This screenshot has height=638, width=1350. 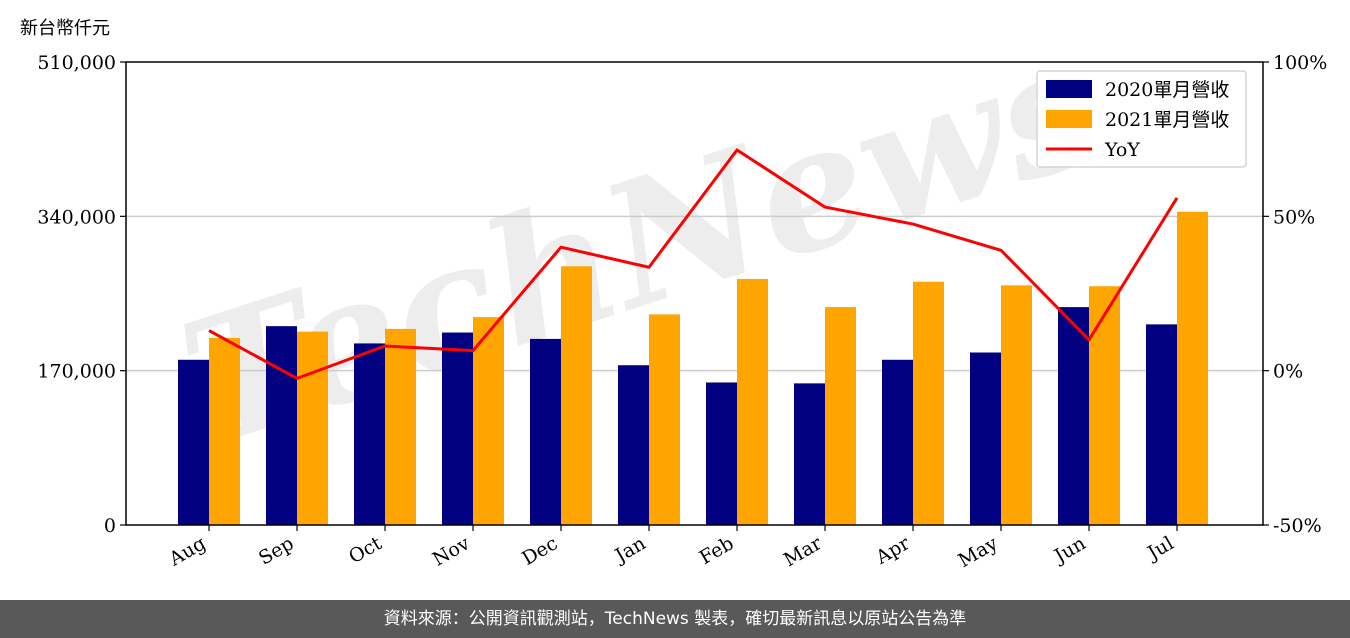 What do you see at coordinates (1069, 119) in the screenshot?
I see `legend-swatch-2021` at bounding box center [1069, 119].